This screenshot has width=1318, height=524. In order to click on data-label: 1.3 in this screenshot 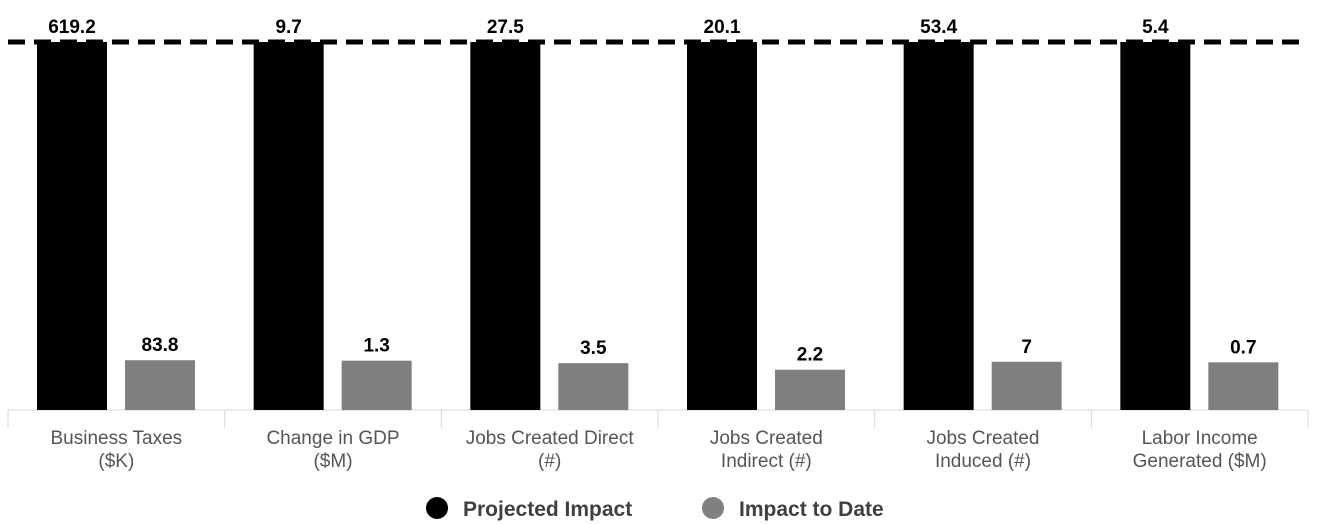, I will do `click(376, 346)`.